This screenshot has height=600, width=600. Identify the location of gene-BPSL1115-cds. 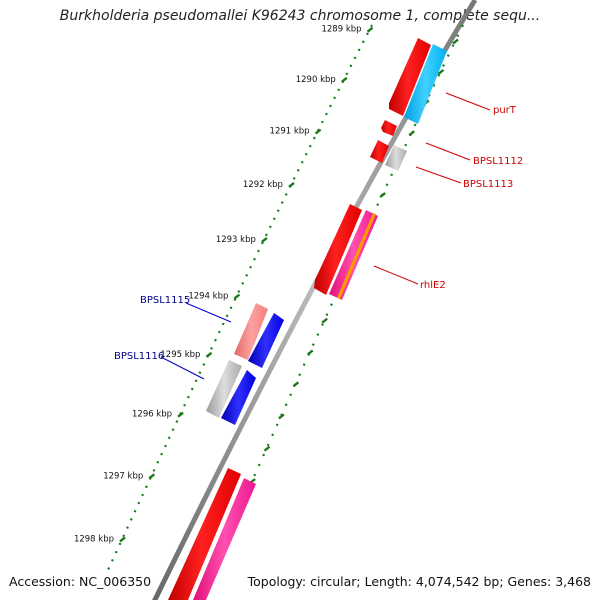
(266, 340).